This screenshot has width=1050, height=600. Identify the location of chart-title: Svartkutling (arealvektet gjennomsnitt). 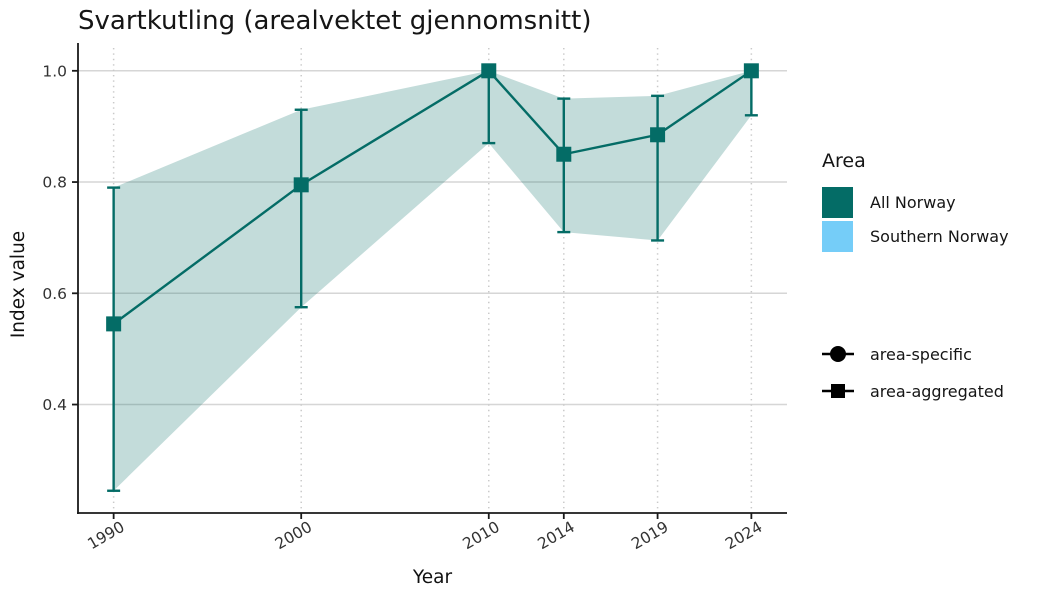
(335, 21).